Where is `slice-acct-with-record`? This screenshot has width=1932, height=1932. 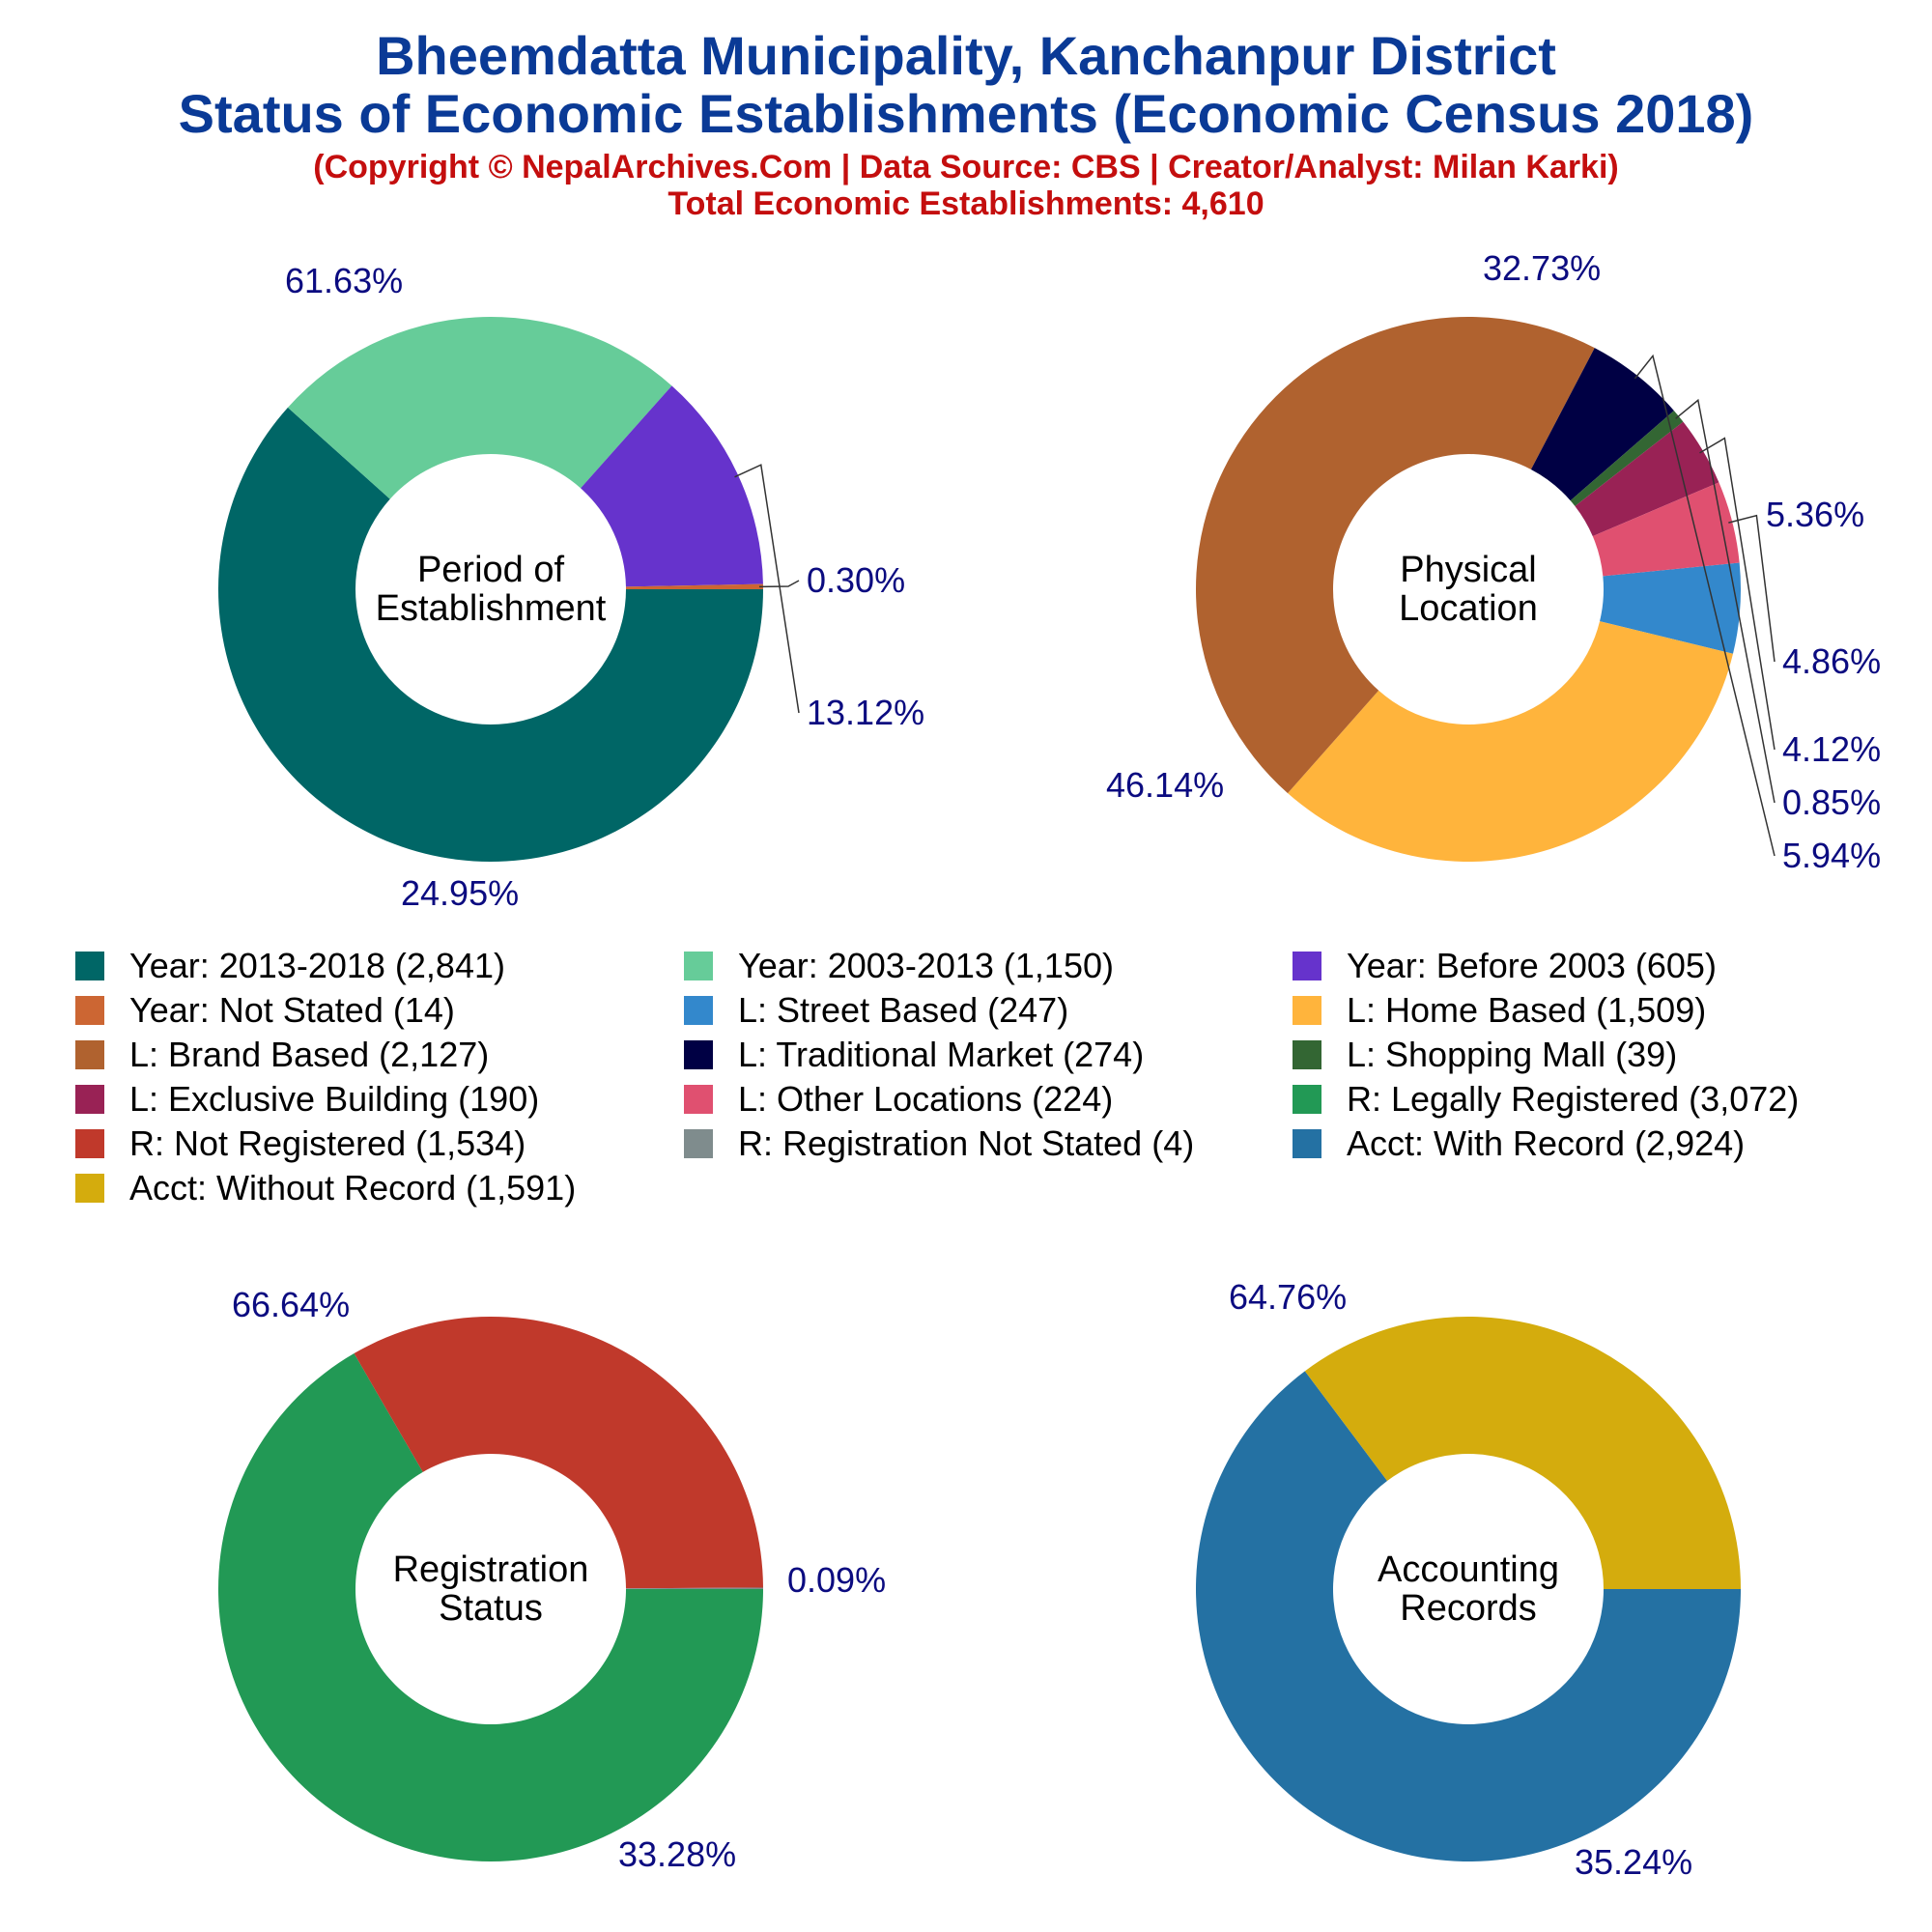 slice-acct-with-record is located at coordinates (1468, 1616).